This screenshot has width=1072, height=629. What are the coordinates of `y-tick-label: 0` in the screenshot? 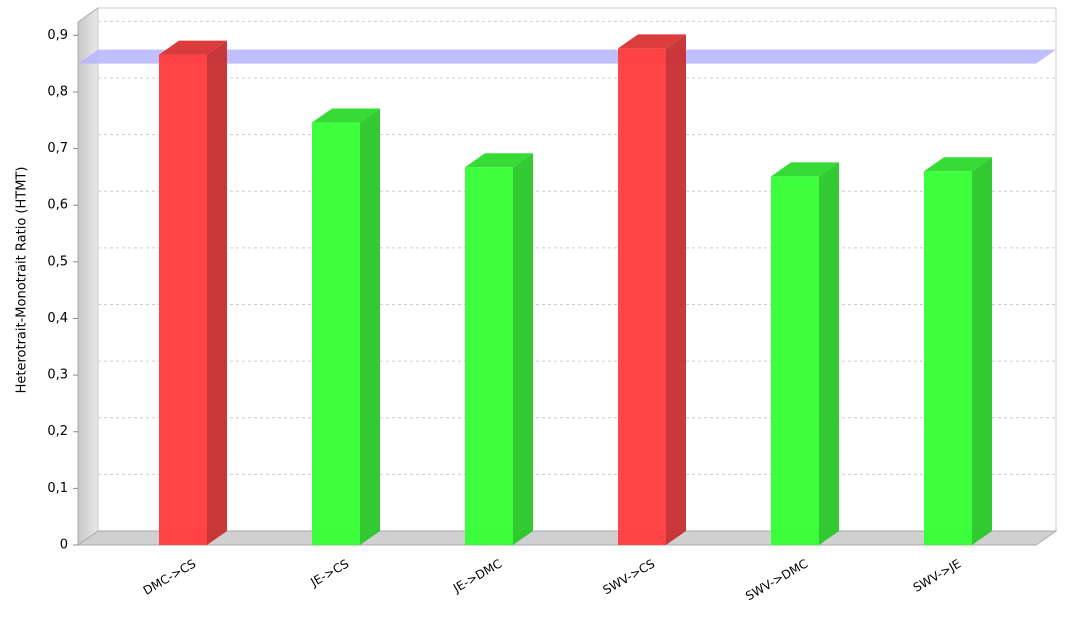 It's located at (64, 545).